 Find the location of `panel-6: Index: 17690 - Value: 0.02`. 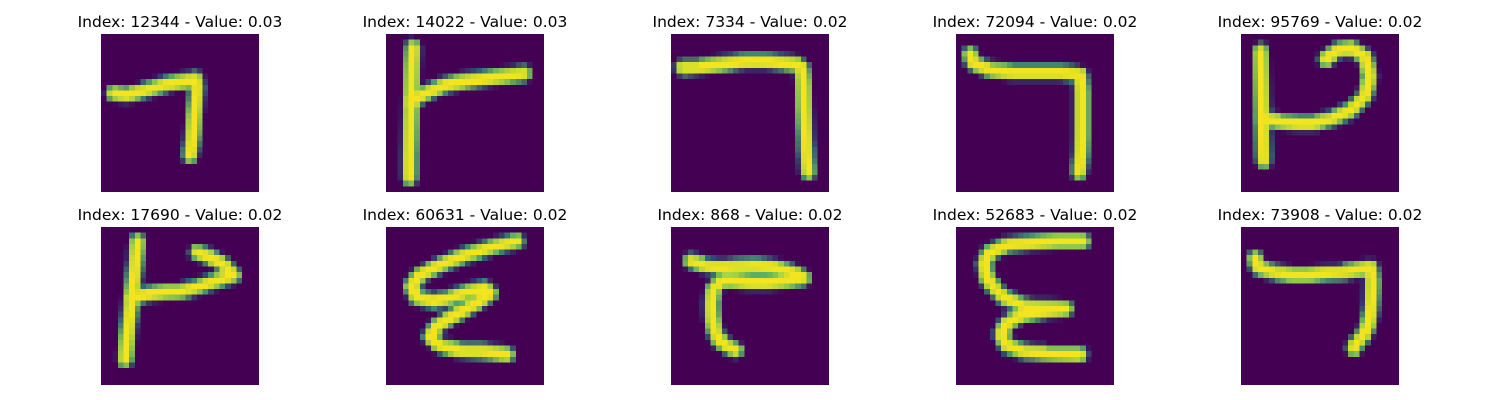

panel-6: Index: 17690 - Value: 0.02 is located at coordinates (180, 295).